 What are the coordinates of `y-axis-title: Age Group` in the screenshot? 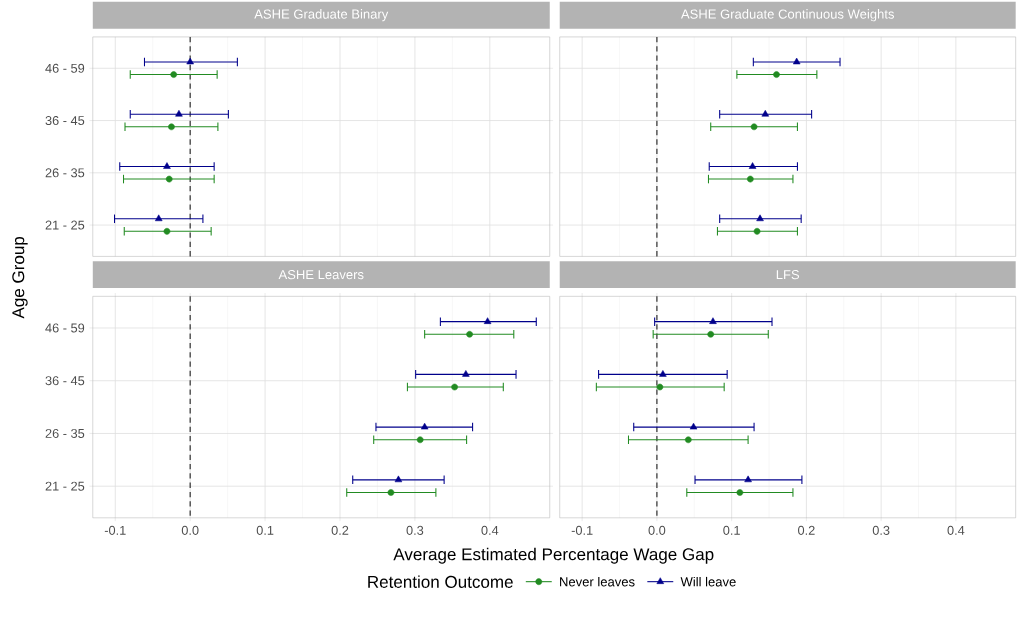 It's located at (20, 278).